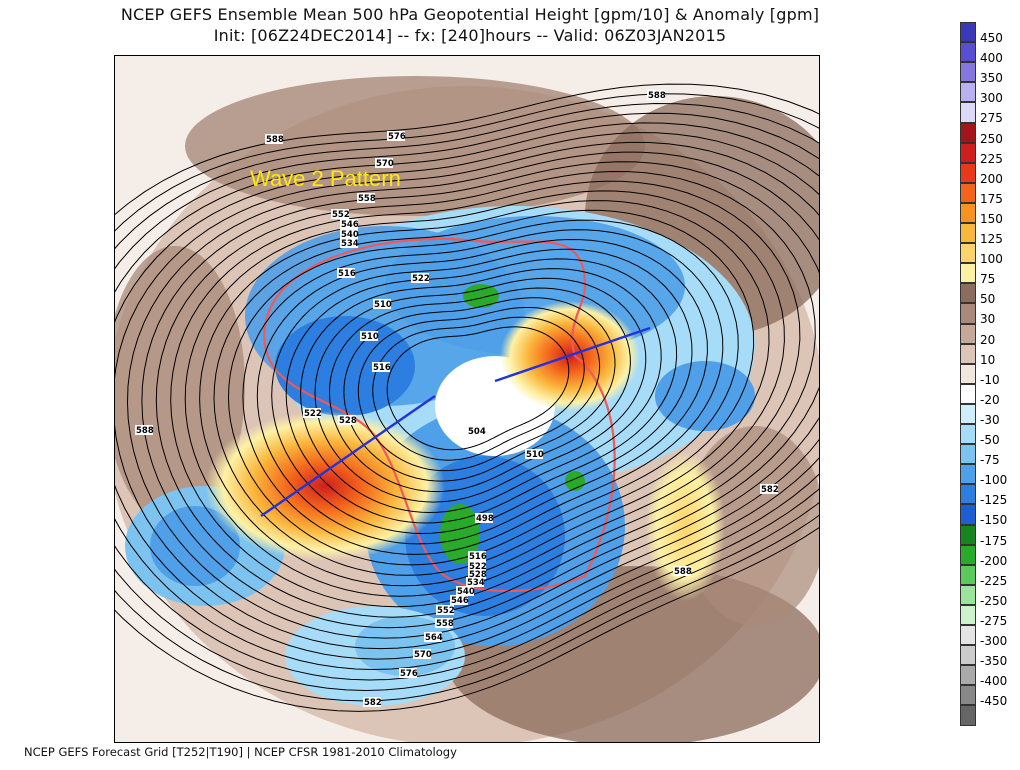 Image resolution: width=1020 pixels, height=770 pixels. Describe the element at coordinates (989, 233) in the screenshot. I see `colorbar-entry: 125` at that location.